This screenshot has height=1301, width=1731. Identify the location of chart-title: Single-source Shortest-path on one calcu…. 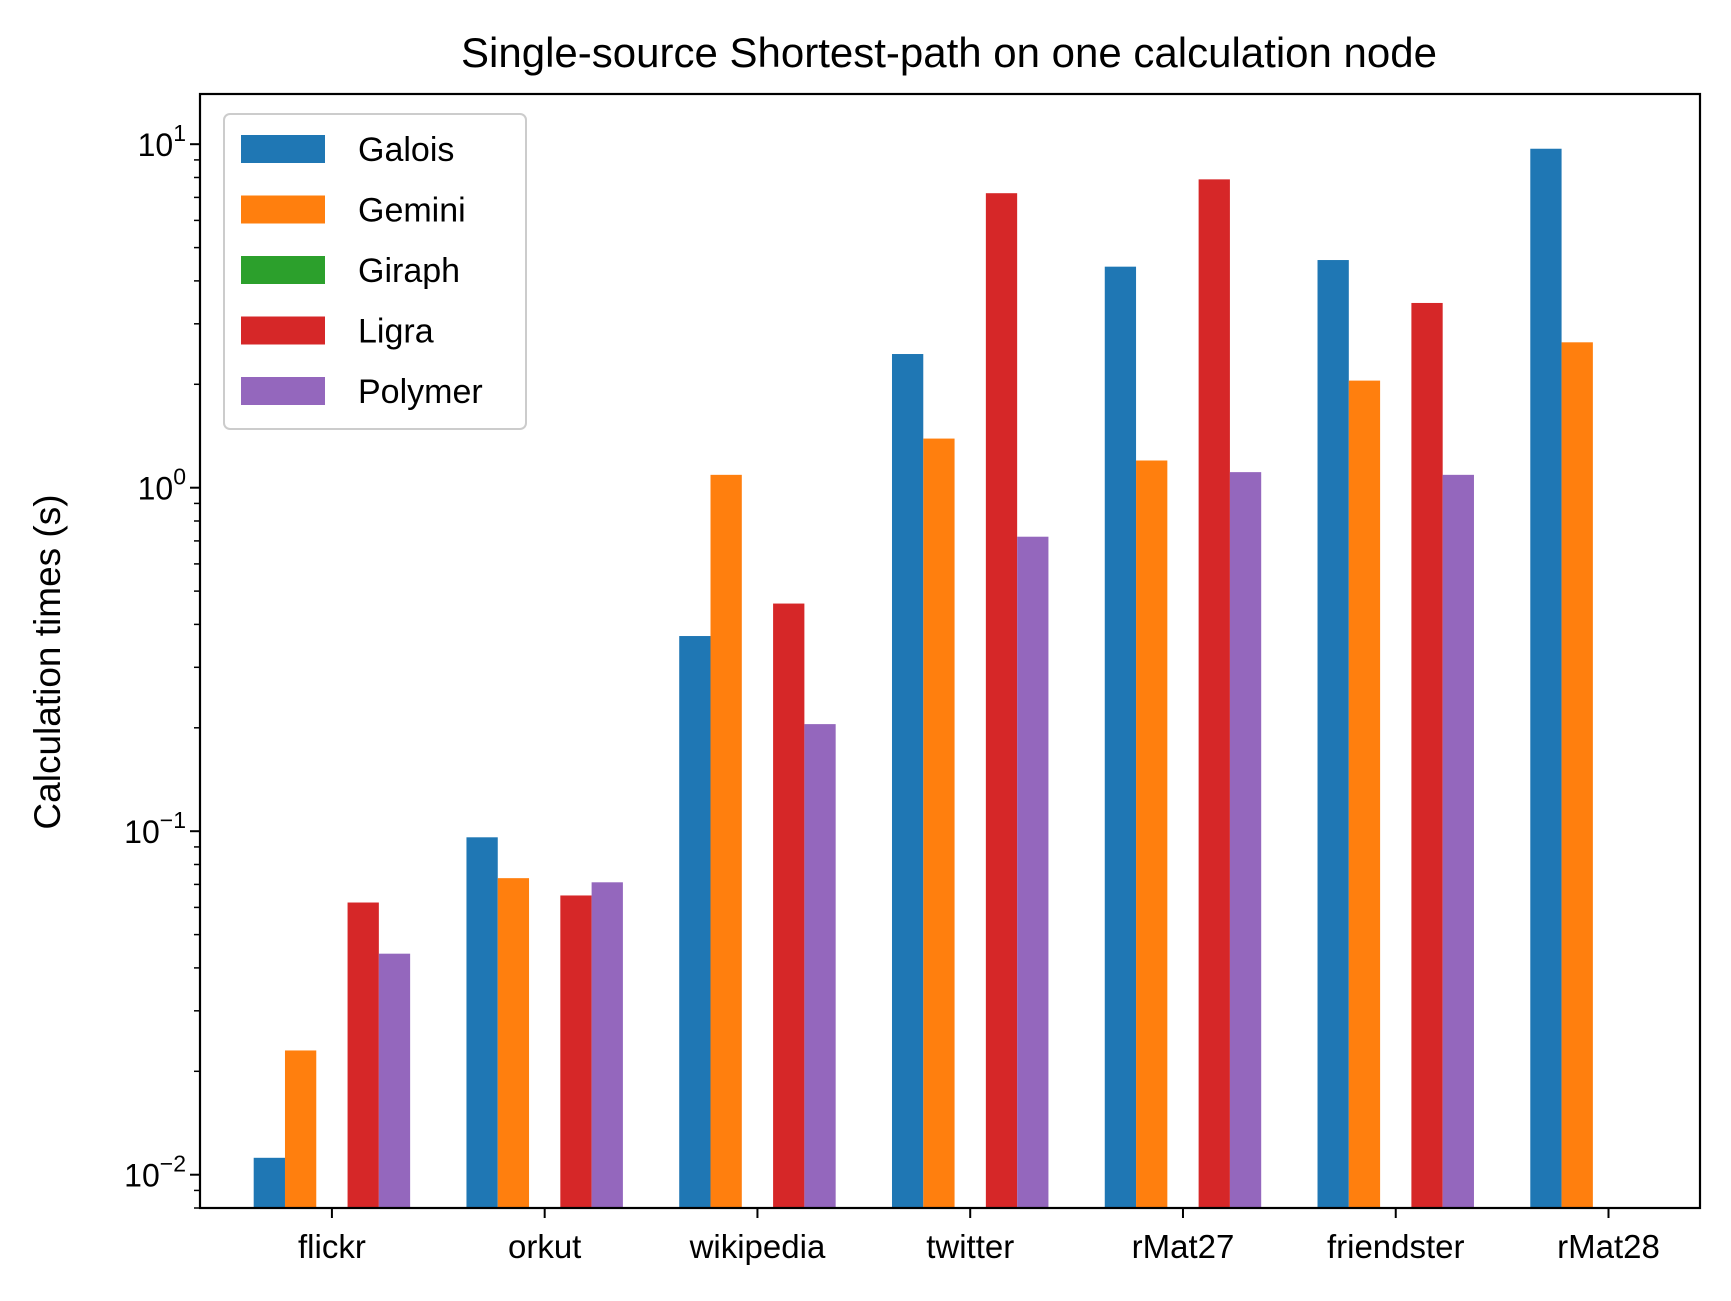
(949, 52).